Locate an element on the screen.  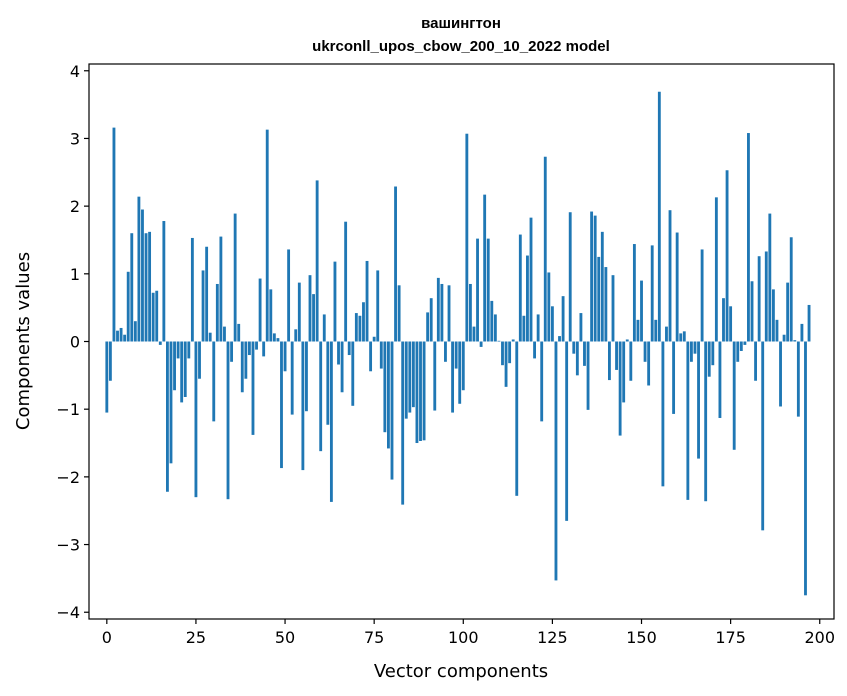
y-tick-label: −1 is located at coordinates (68, 409).